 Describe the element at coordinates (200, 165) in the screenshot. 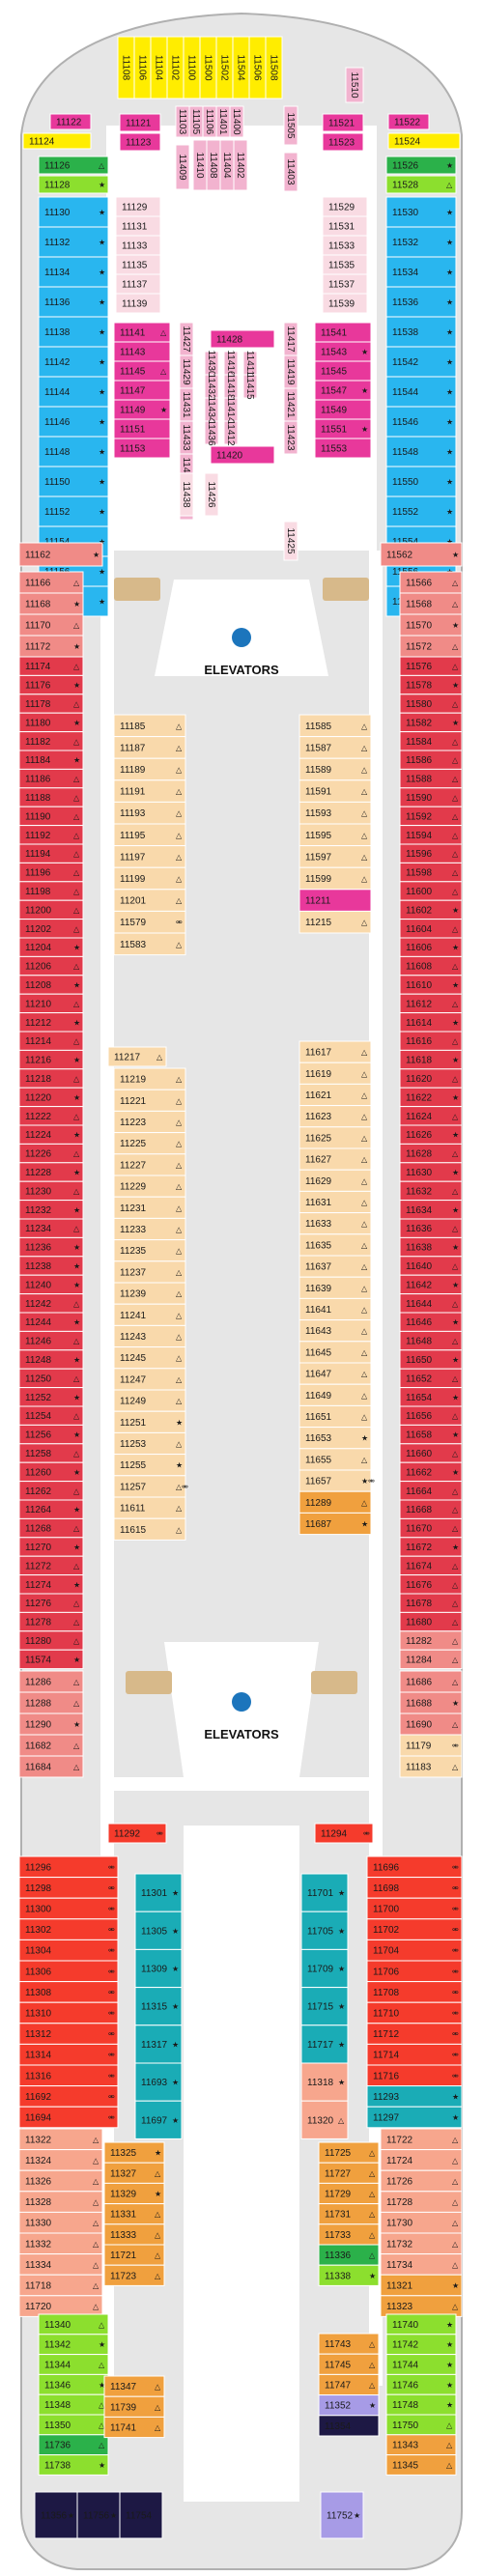

I see `cabin-11410: 11410` at that location.